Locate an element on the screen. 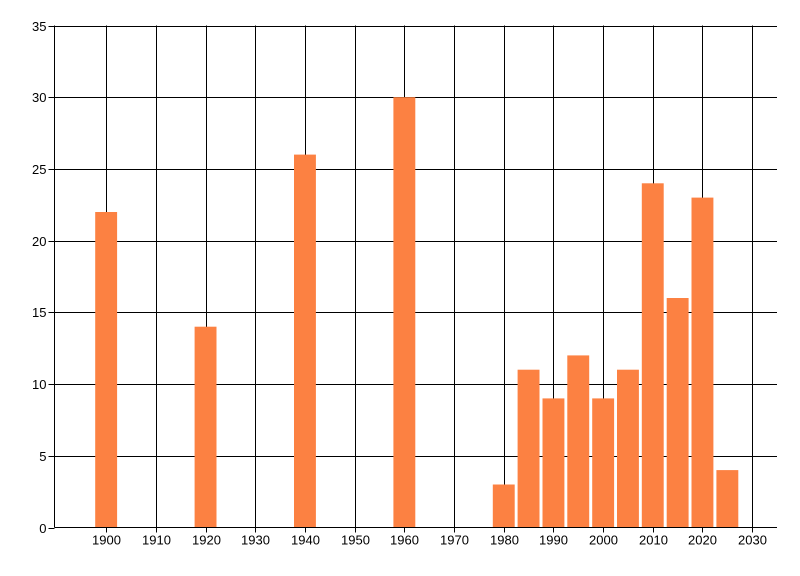 The width and height of the screenshot is (800, 576). x-tick-label: 1920 is located at coordinates (206, 540).